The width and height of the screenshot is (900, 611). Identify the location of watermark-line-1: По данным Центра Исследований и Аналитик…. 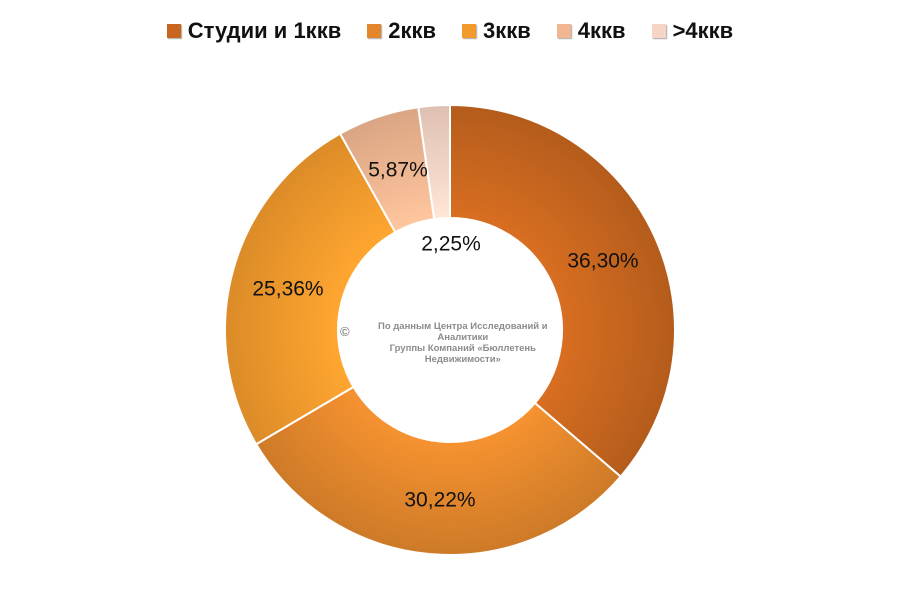
(462, 332).